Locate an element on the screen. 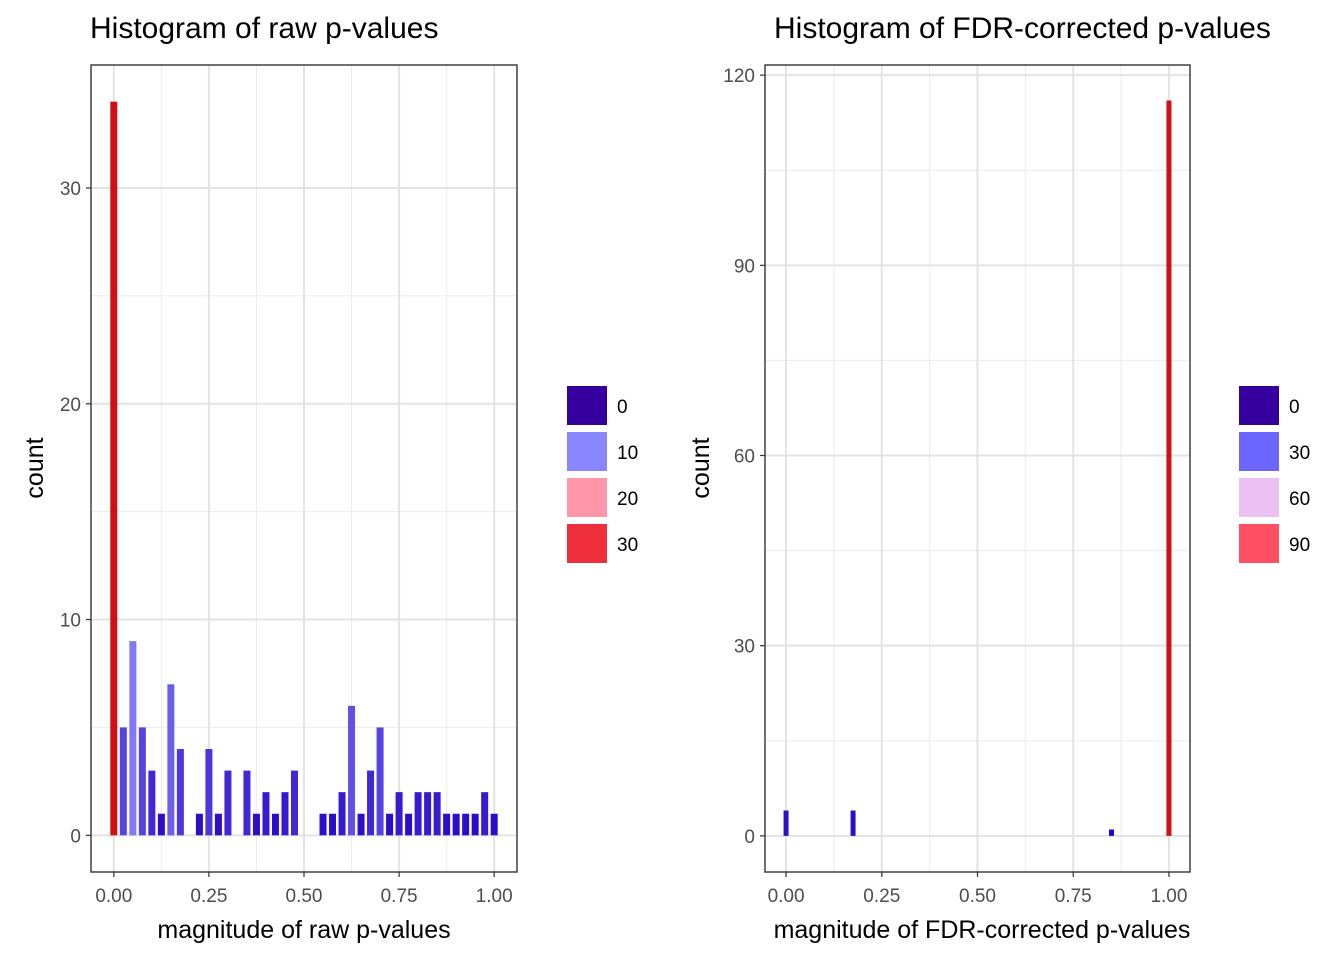  y-tick-label: 90 is located at coordinates (744, 266).